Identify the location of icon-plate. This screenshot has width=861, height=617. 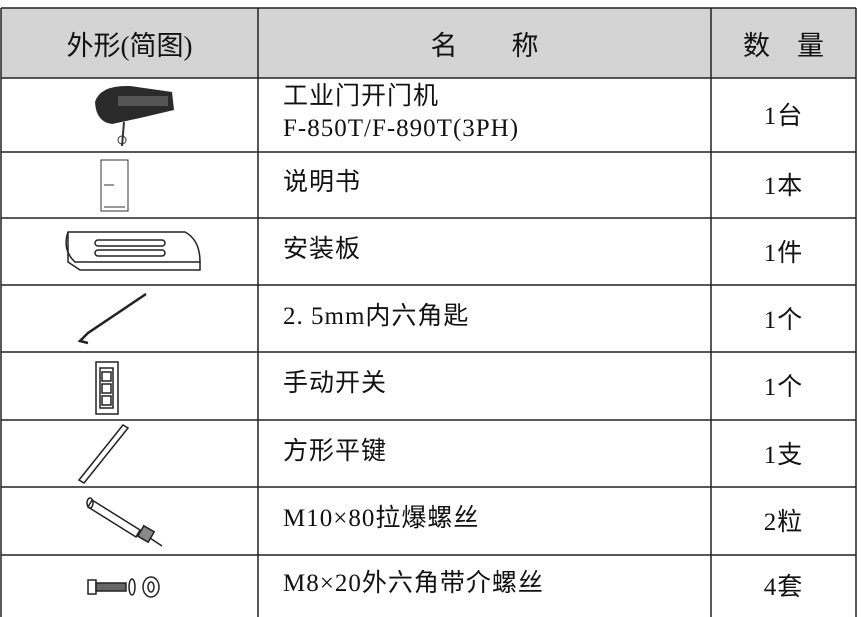
(133, 251).